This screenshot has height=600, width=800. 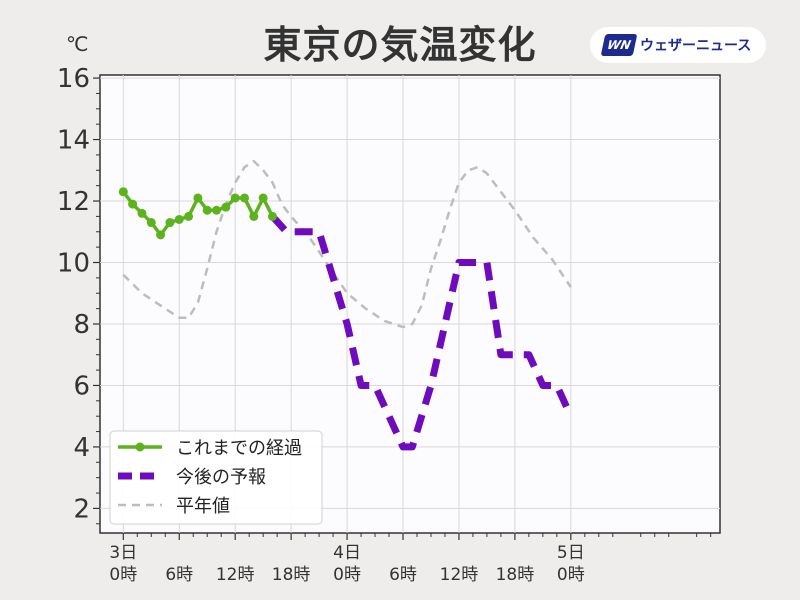 I want to click on y-tick-label: 16, so click(x=73, y=79).